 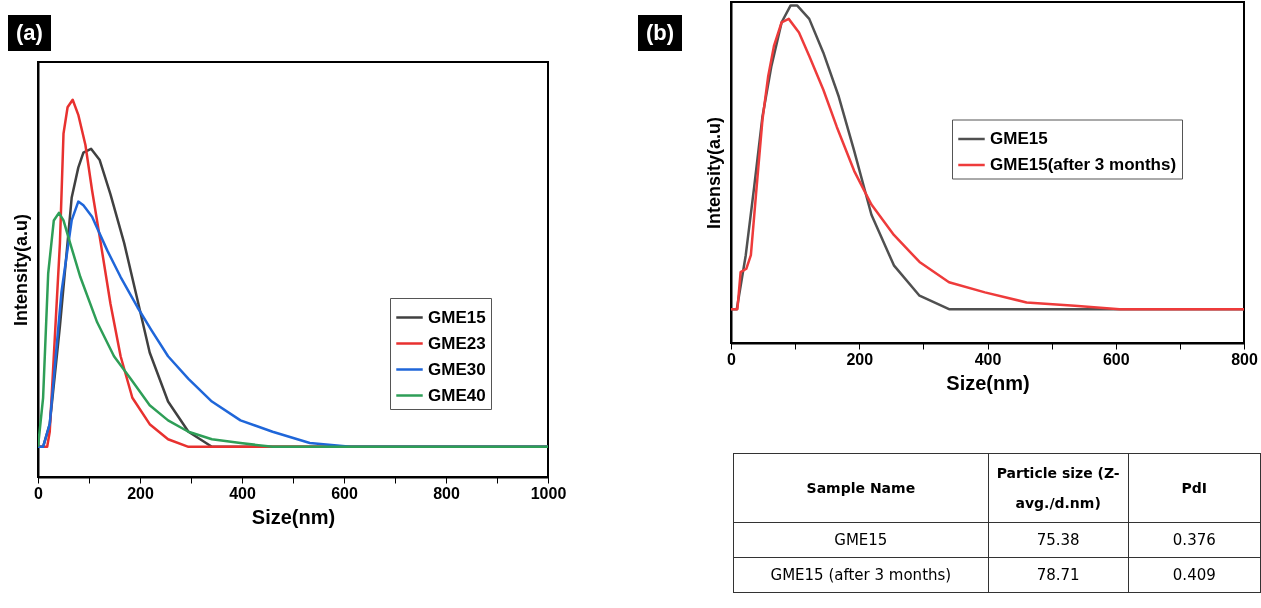 I want to click on text: Sample Name, so click(x=861, y=488).